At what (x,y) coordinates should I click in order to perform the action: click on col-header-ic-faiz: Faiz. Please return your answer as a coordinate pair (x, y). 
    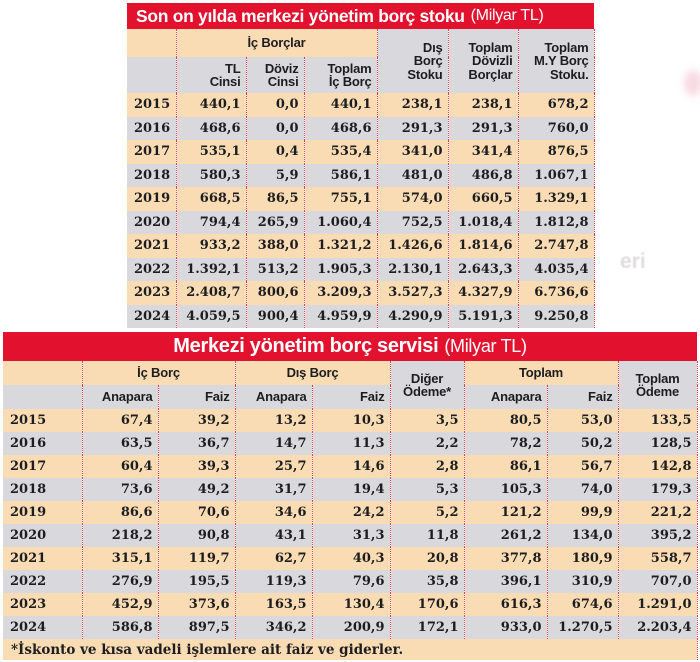
    Looking at the image, I should click on (196, 397).